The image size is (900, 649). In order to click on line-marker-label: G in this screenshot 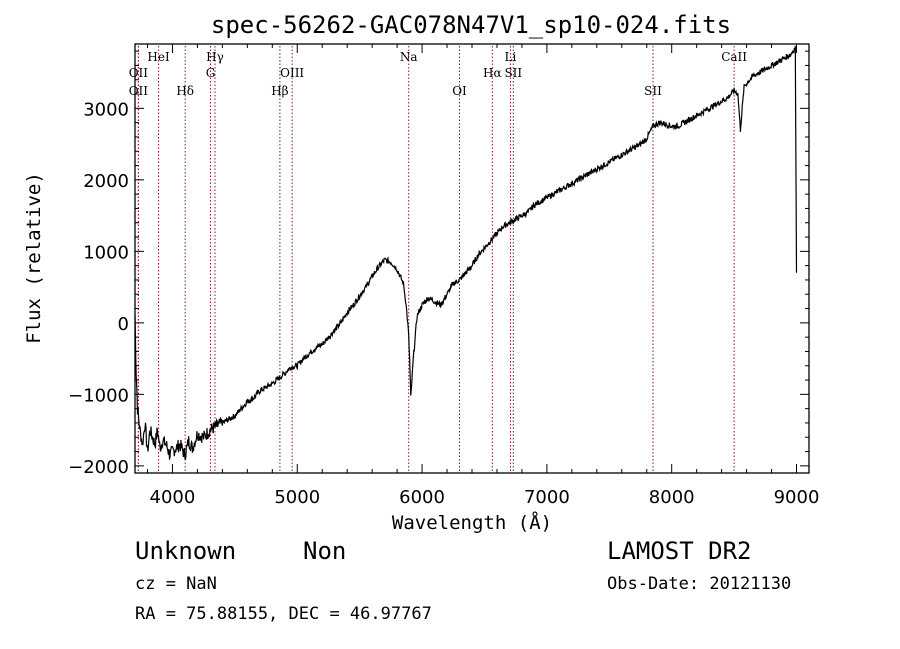, I will do `click(211, 73)`.